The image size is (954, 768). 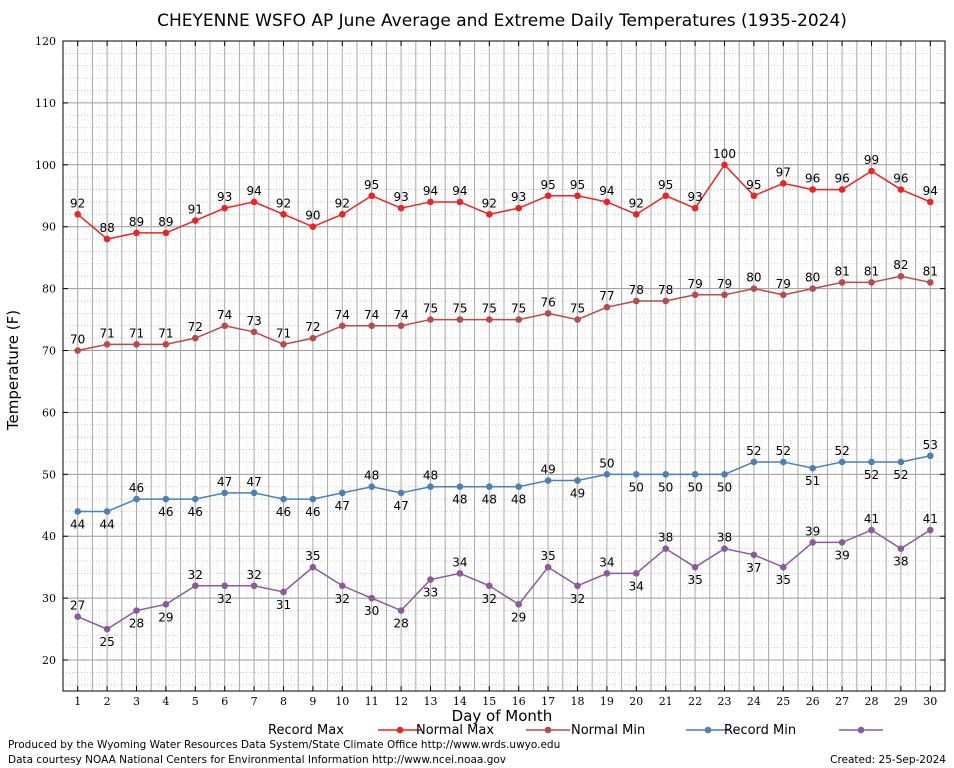 What do you see at coordinates (224, 197) in the screenshot?
I see `data-label: 93` at bounding box center [224, 197].